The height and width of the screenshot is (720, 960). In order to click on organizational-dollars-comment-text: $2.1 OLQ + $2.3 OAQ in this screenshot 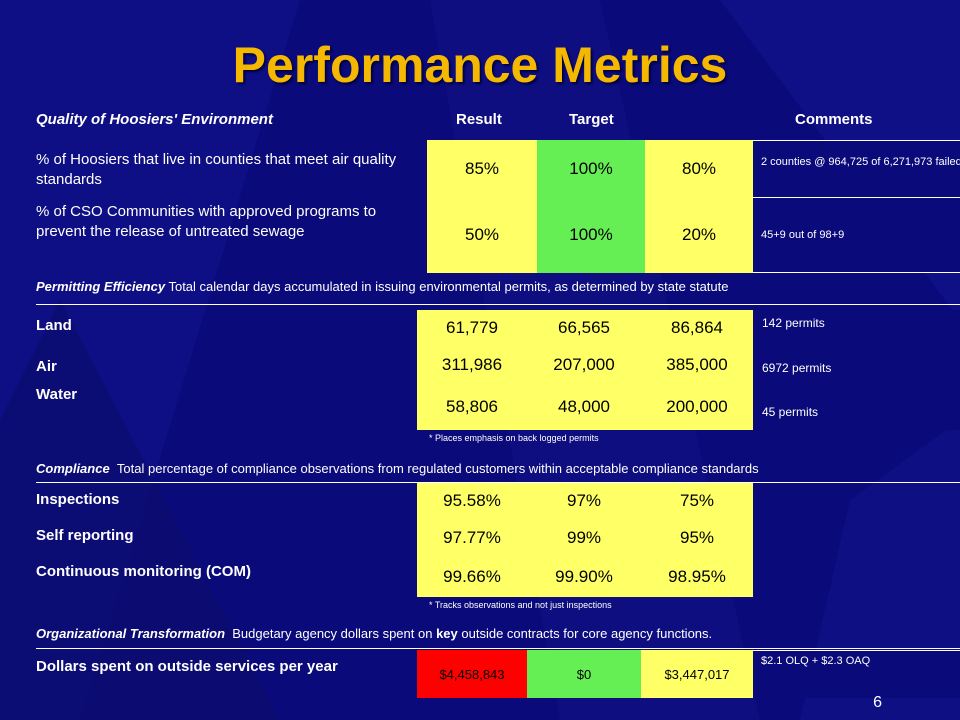, I will do `click(816, 661)`.